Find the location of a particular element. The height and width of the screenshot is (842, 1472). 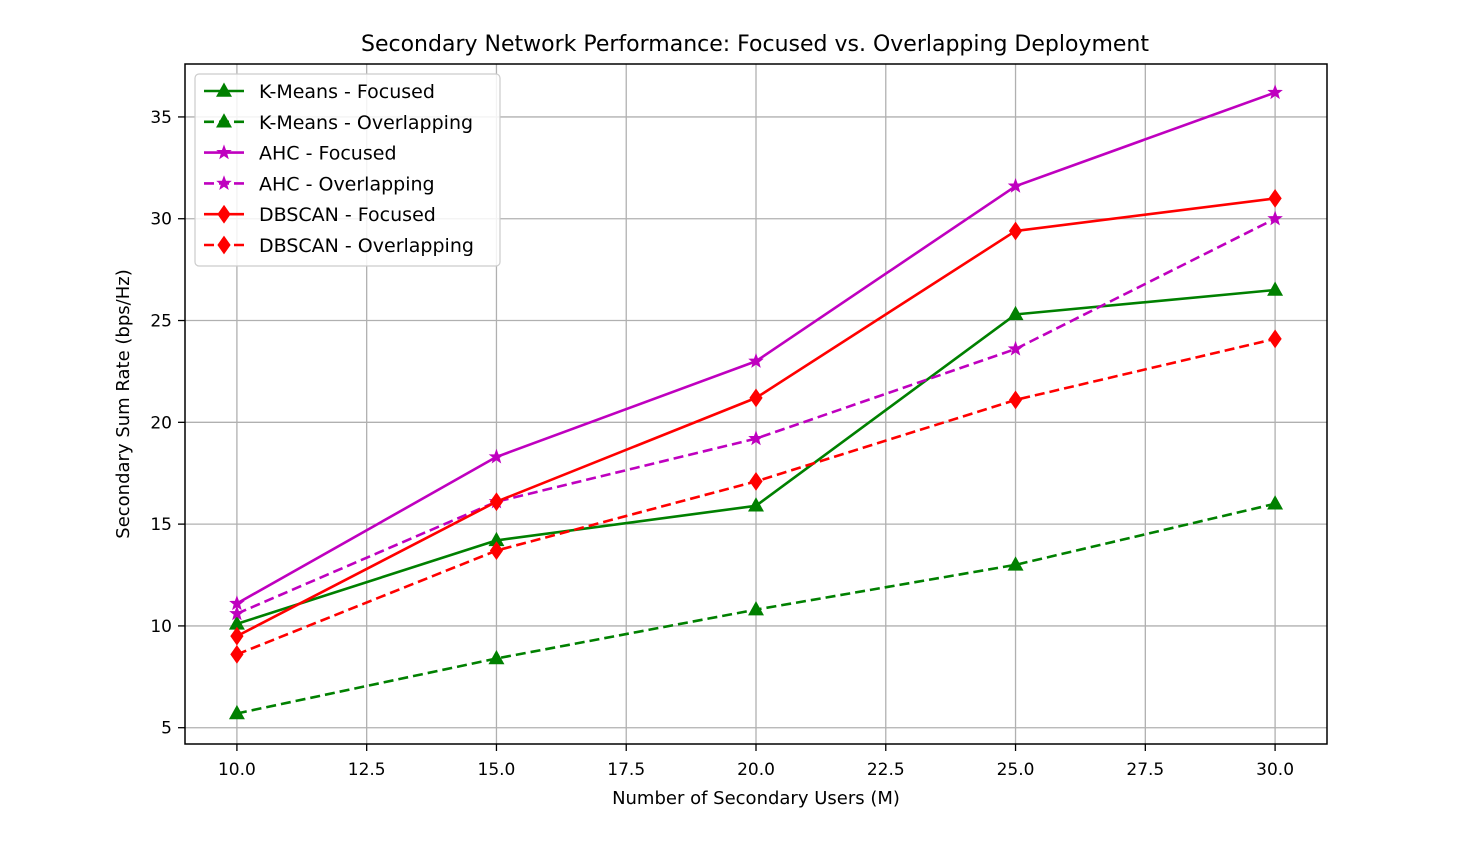

legend-label: K-Means - Focused is located at coordinates (347, 92).